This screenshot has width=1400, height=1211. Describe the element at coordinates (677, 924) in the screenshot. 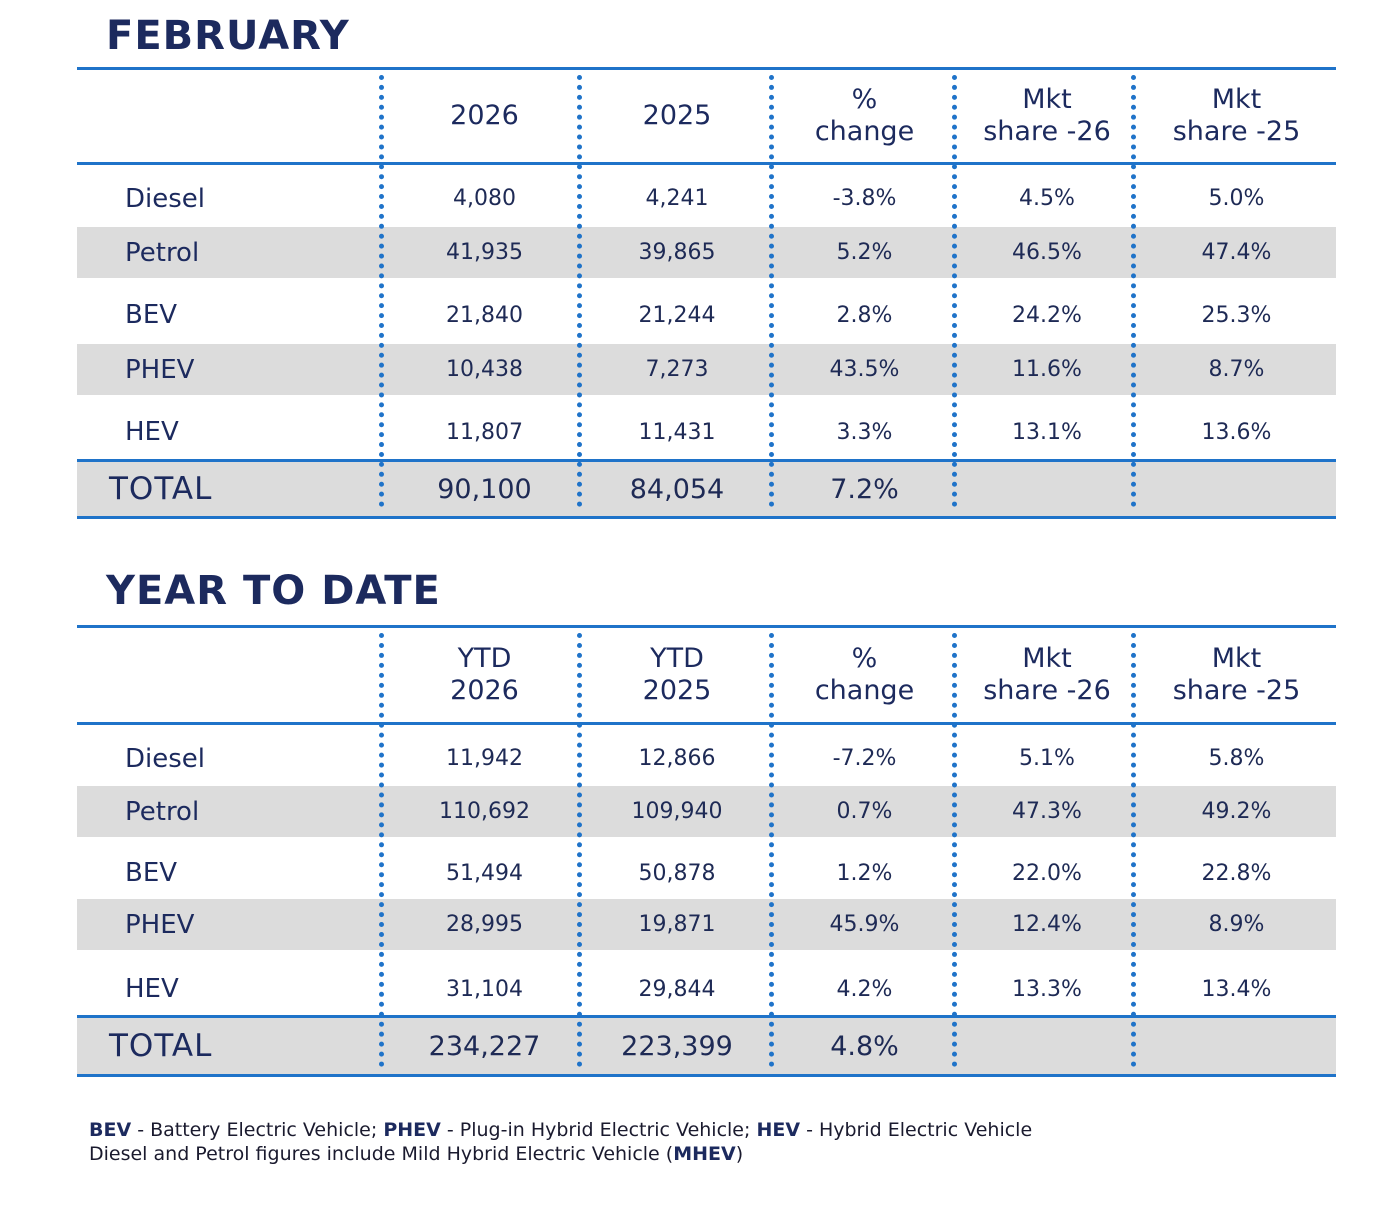

I see `cell-ytd-2025: 19,871` at that location.